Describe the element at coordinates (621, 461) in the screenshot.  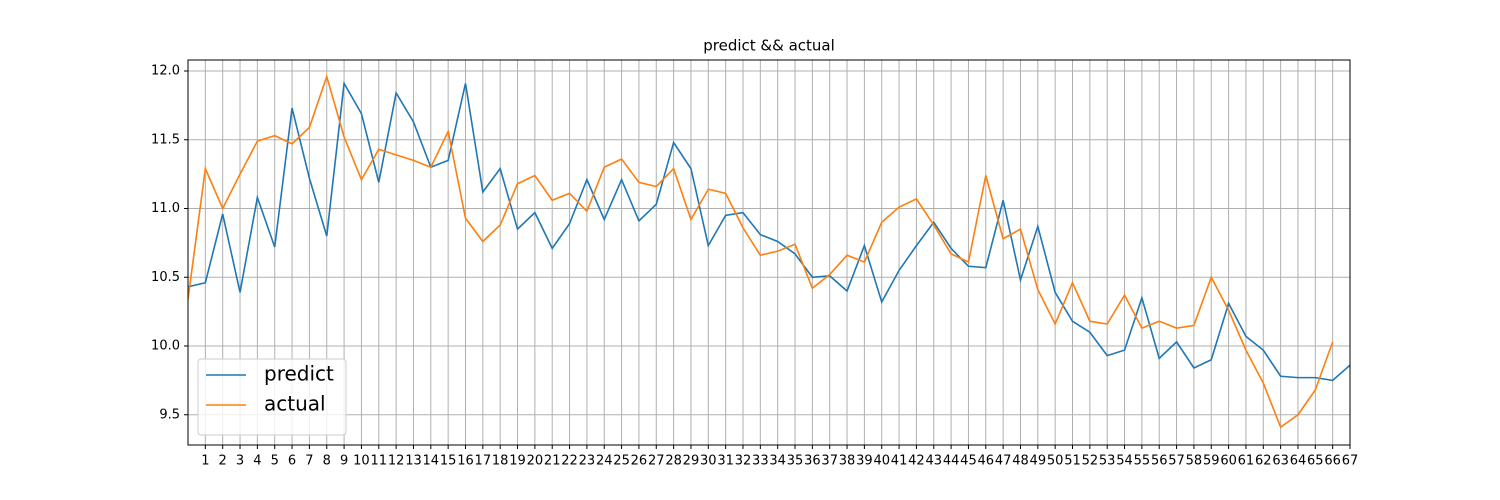
I see `x-tick-label: 25` at that location.